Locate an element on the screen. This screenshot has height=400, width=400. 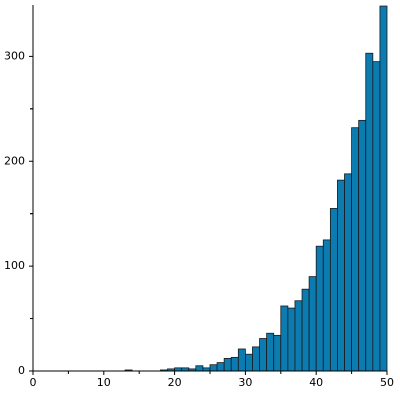
x-tick-label: 40 is located at coordinates (316, 382).